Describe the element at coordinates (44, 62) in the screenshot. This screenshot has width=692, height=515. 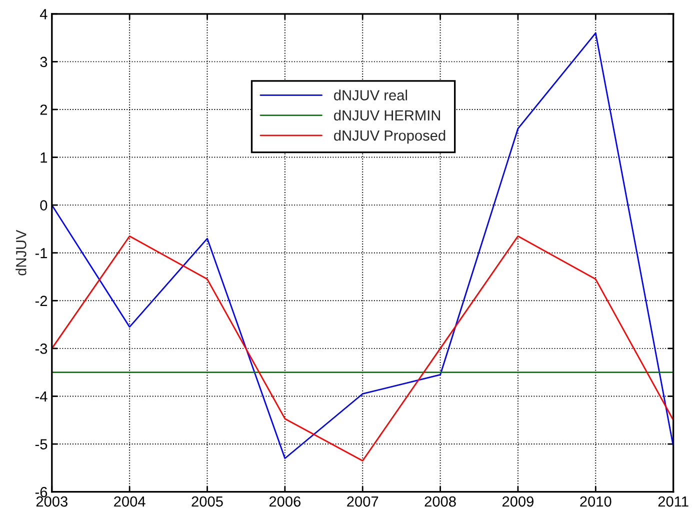
I see `y-tick-label: 3` at that location.